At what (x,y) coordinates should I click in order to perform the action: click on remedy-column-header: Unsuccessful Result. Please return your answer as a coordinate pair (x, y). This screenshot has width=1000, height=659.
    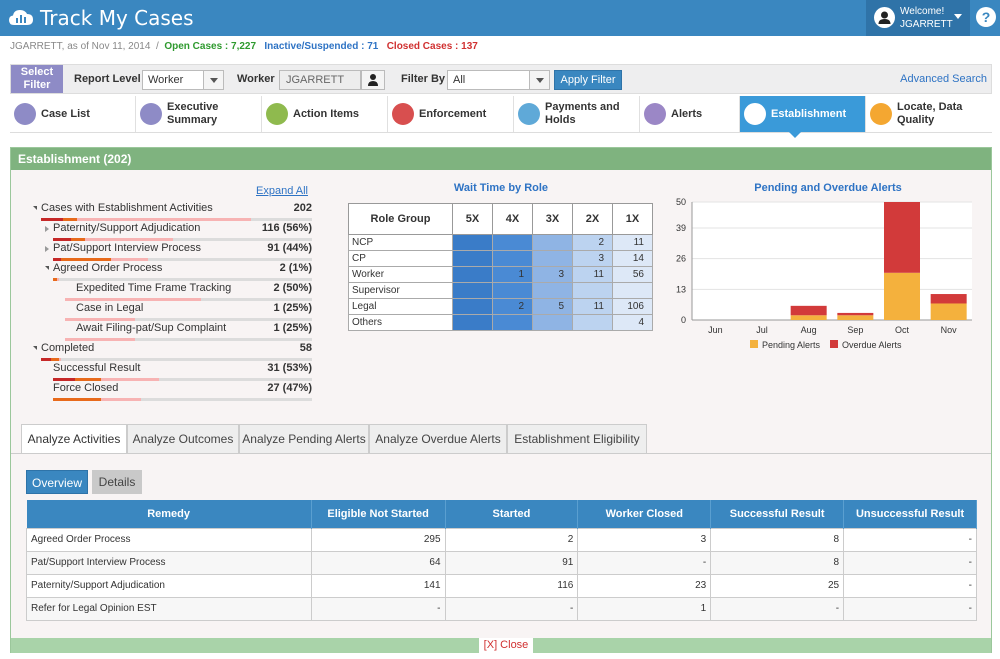
    Looking at the image, I should click on (910, 514).